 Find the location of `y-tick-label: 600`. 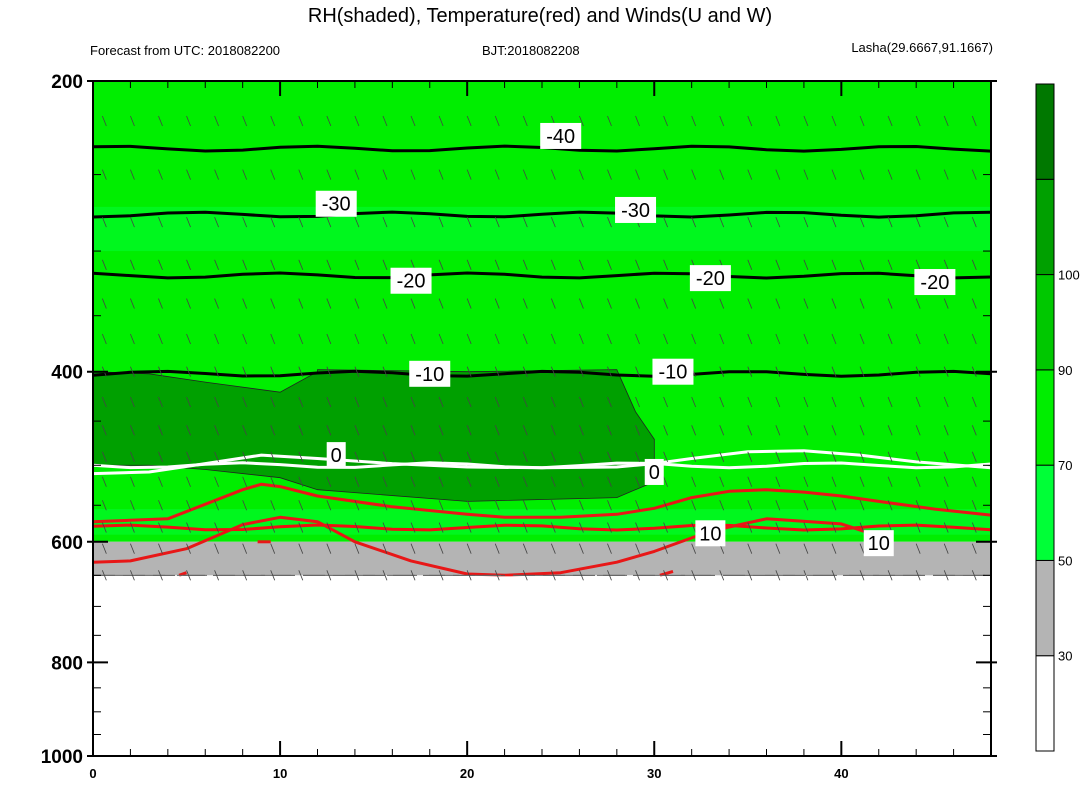

y-tick-label: 600 is located at coordinates (67, 543).